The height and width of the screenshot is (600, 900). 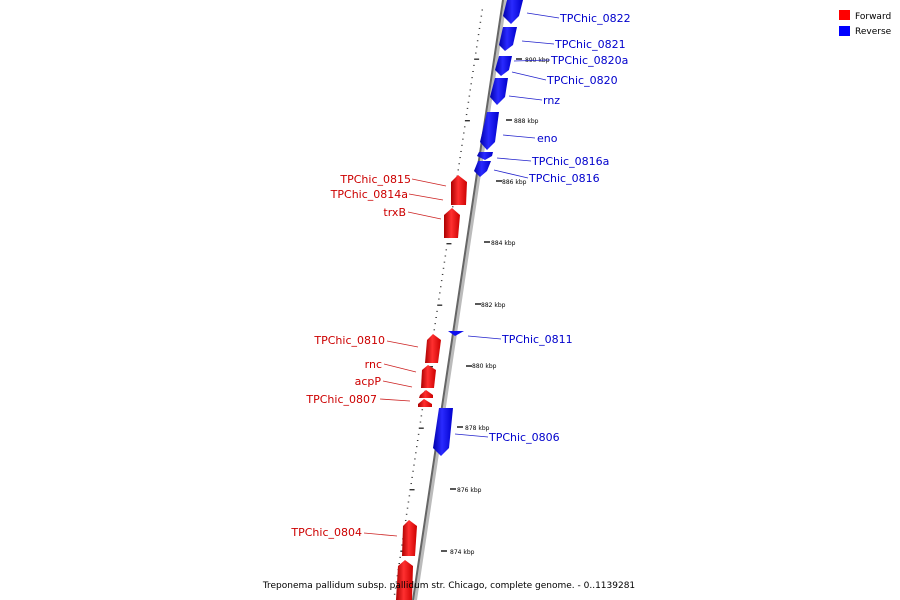 What do you see at coordinates (547, 138) in the screenshot?
I see `gene-label-reverse: eno` at bounding box center [547, 138].